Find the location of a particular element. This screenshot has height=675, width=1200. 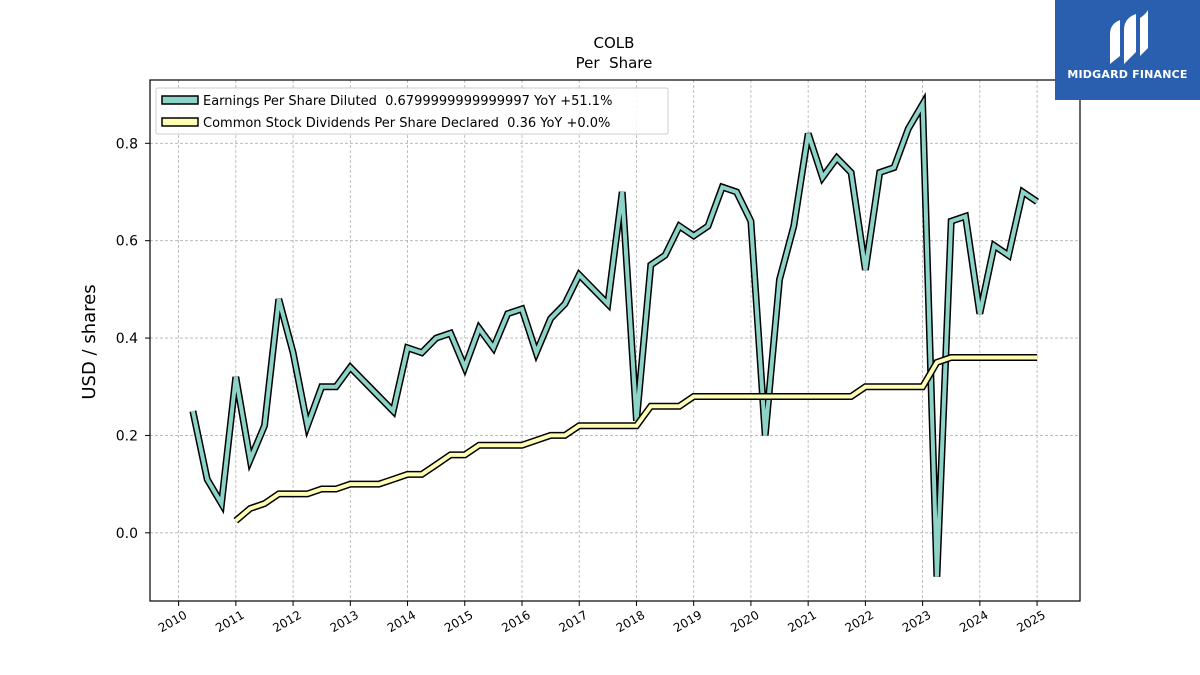

x-tick-label: 2015 is located at coordinates (458, 621).